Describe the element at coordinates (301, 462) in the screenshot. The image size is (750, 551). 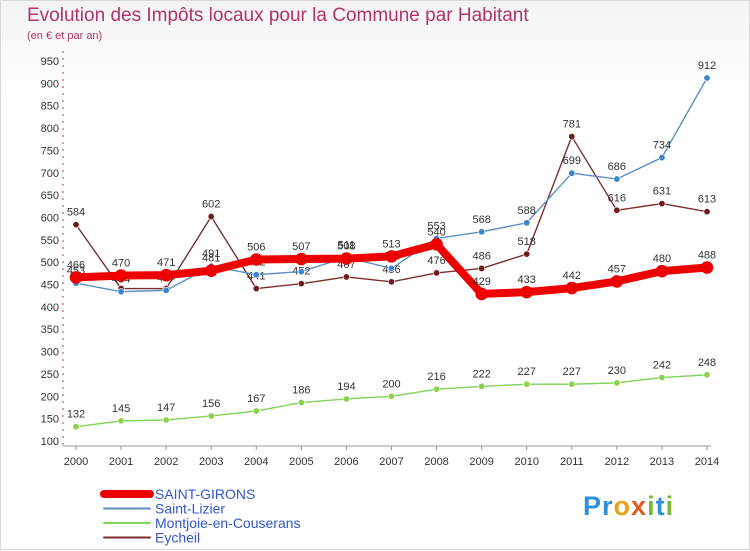
I see `x-tick-label: 2005` at that location.